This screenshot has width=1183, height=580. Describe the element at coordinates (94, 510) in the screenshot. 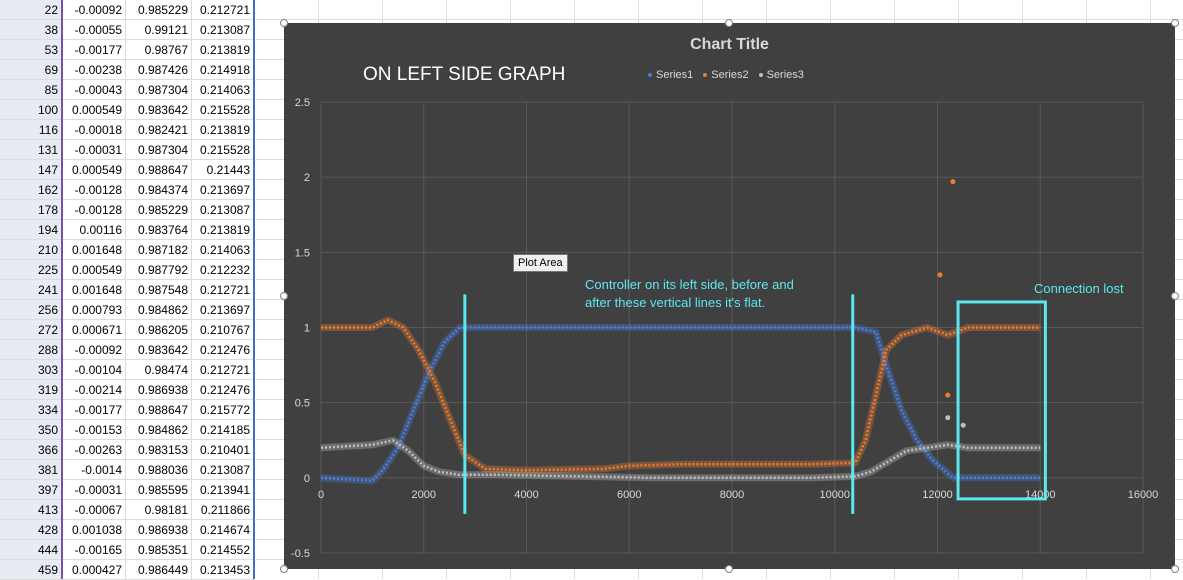

I see `value-a-cell: -0.00067` at that location.